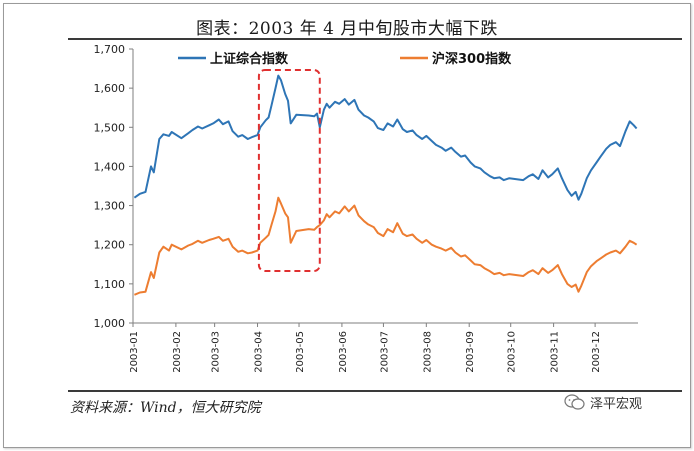 This screenshot has height=451, width=694. Describe the element at coordinates (110, 245) in the screenshot. I see `y-tick-label: 1,200` at that location.